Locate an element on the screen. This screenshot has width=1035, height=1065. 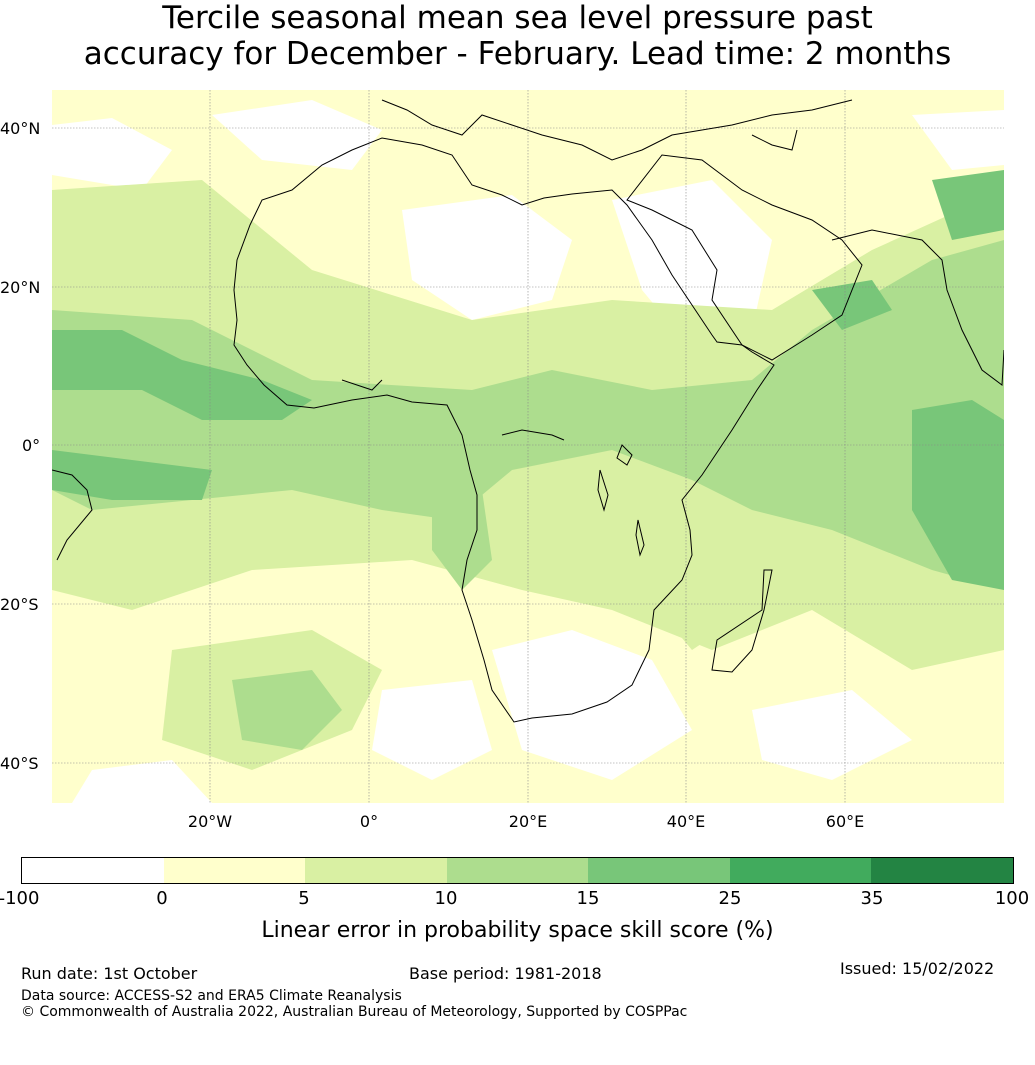
lon-label-40e: 40°E is located at coordinates (686, 821).